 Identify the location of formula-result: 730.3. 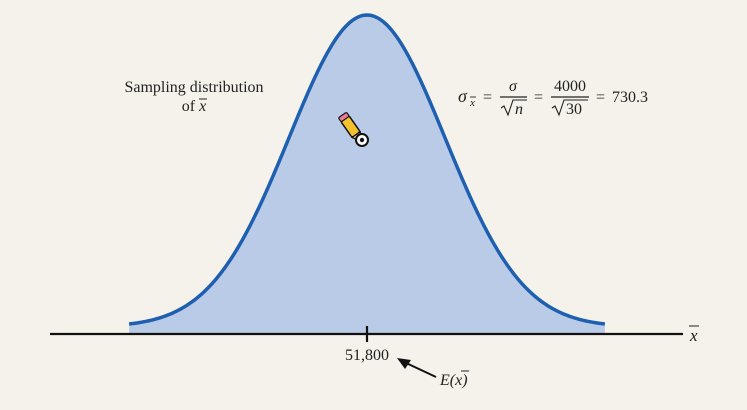
(630, 97).